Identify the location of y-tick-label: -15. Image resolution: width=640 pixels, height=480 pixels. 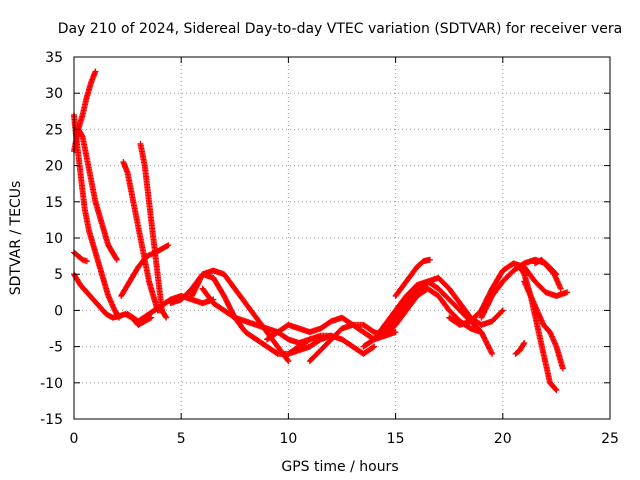
(51, 420).